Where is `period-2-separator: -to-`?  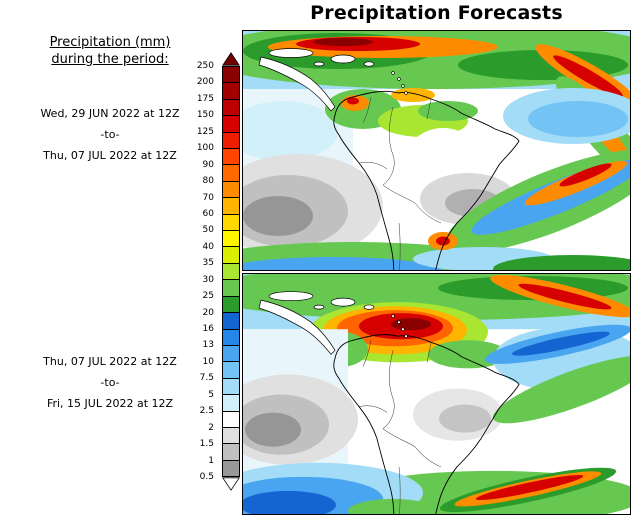 period-2-separator: -to- is located at coordinates (110, 382).